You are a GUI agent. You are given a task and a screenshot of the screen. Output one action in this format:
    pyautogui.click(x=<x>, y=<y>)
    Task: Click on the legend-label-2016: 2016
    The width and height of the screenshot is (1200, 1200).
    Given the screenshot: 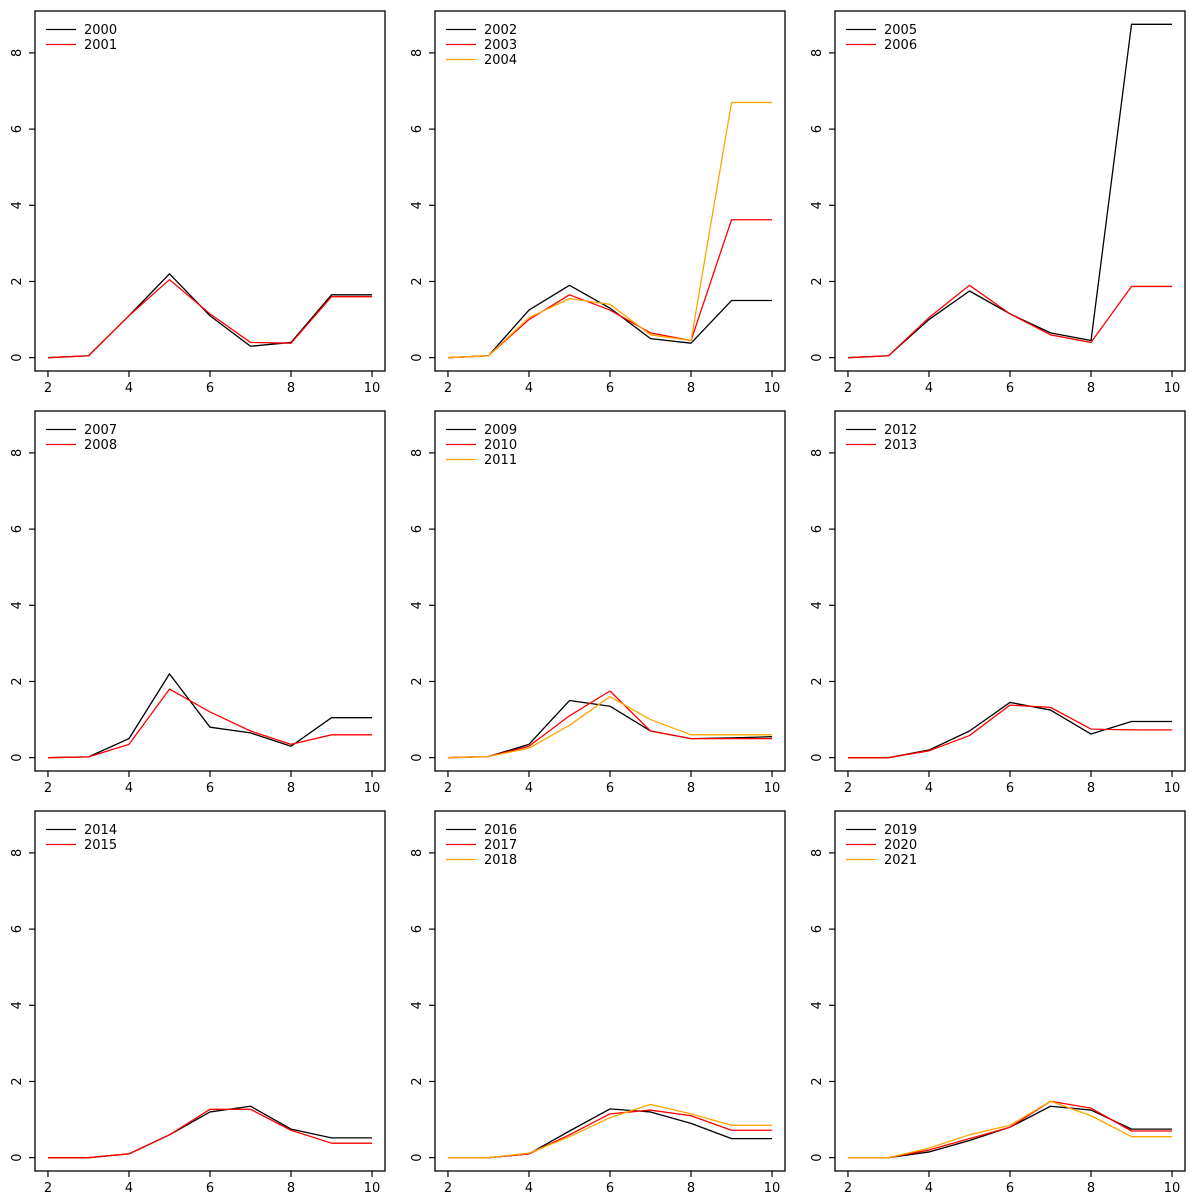 What is the action you would take?
    pyautogui.click(x=500, y=830)
    